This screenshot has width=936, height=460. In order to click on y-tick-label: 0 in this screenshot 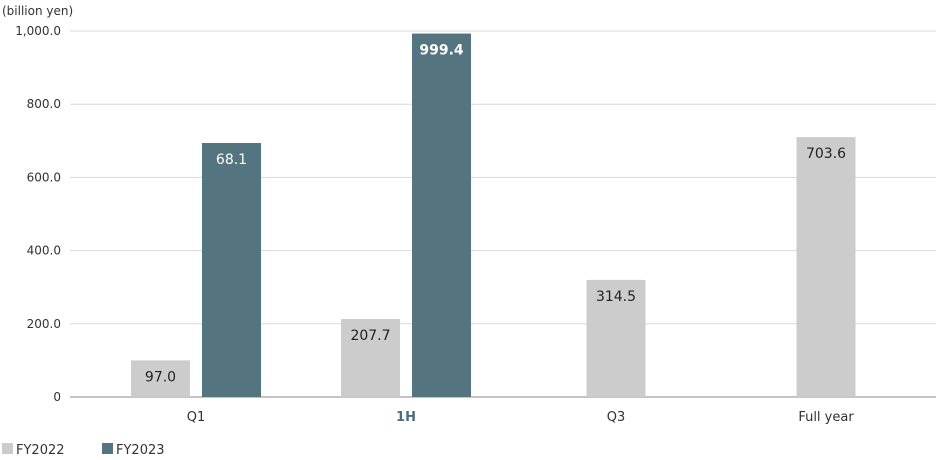, I will do `click(57, 397)`.